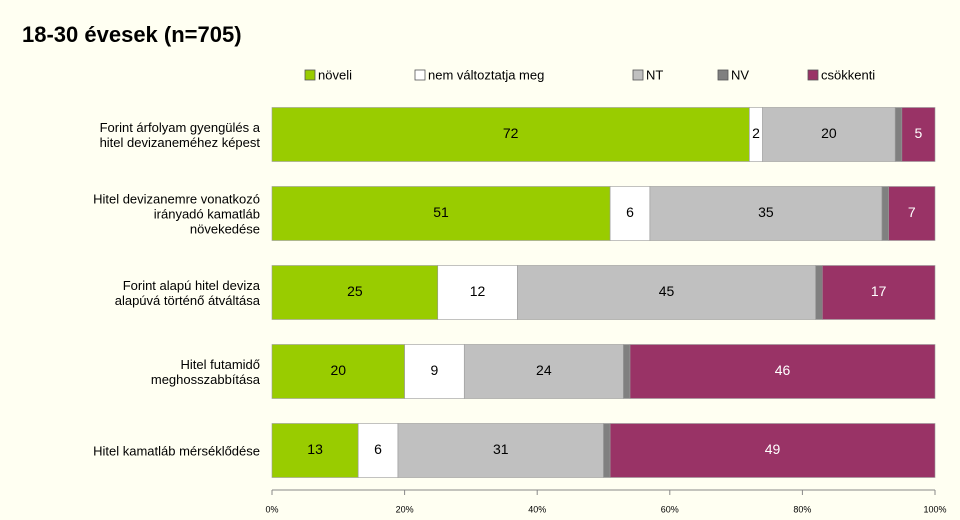  Describe the element at coordinates (802, 509) in the screenshot. I see `x-tick-label: 80%` at that location.